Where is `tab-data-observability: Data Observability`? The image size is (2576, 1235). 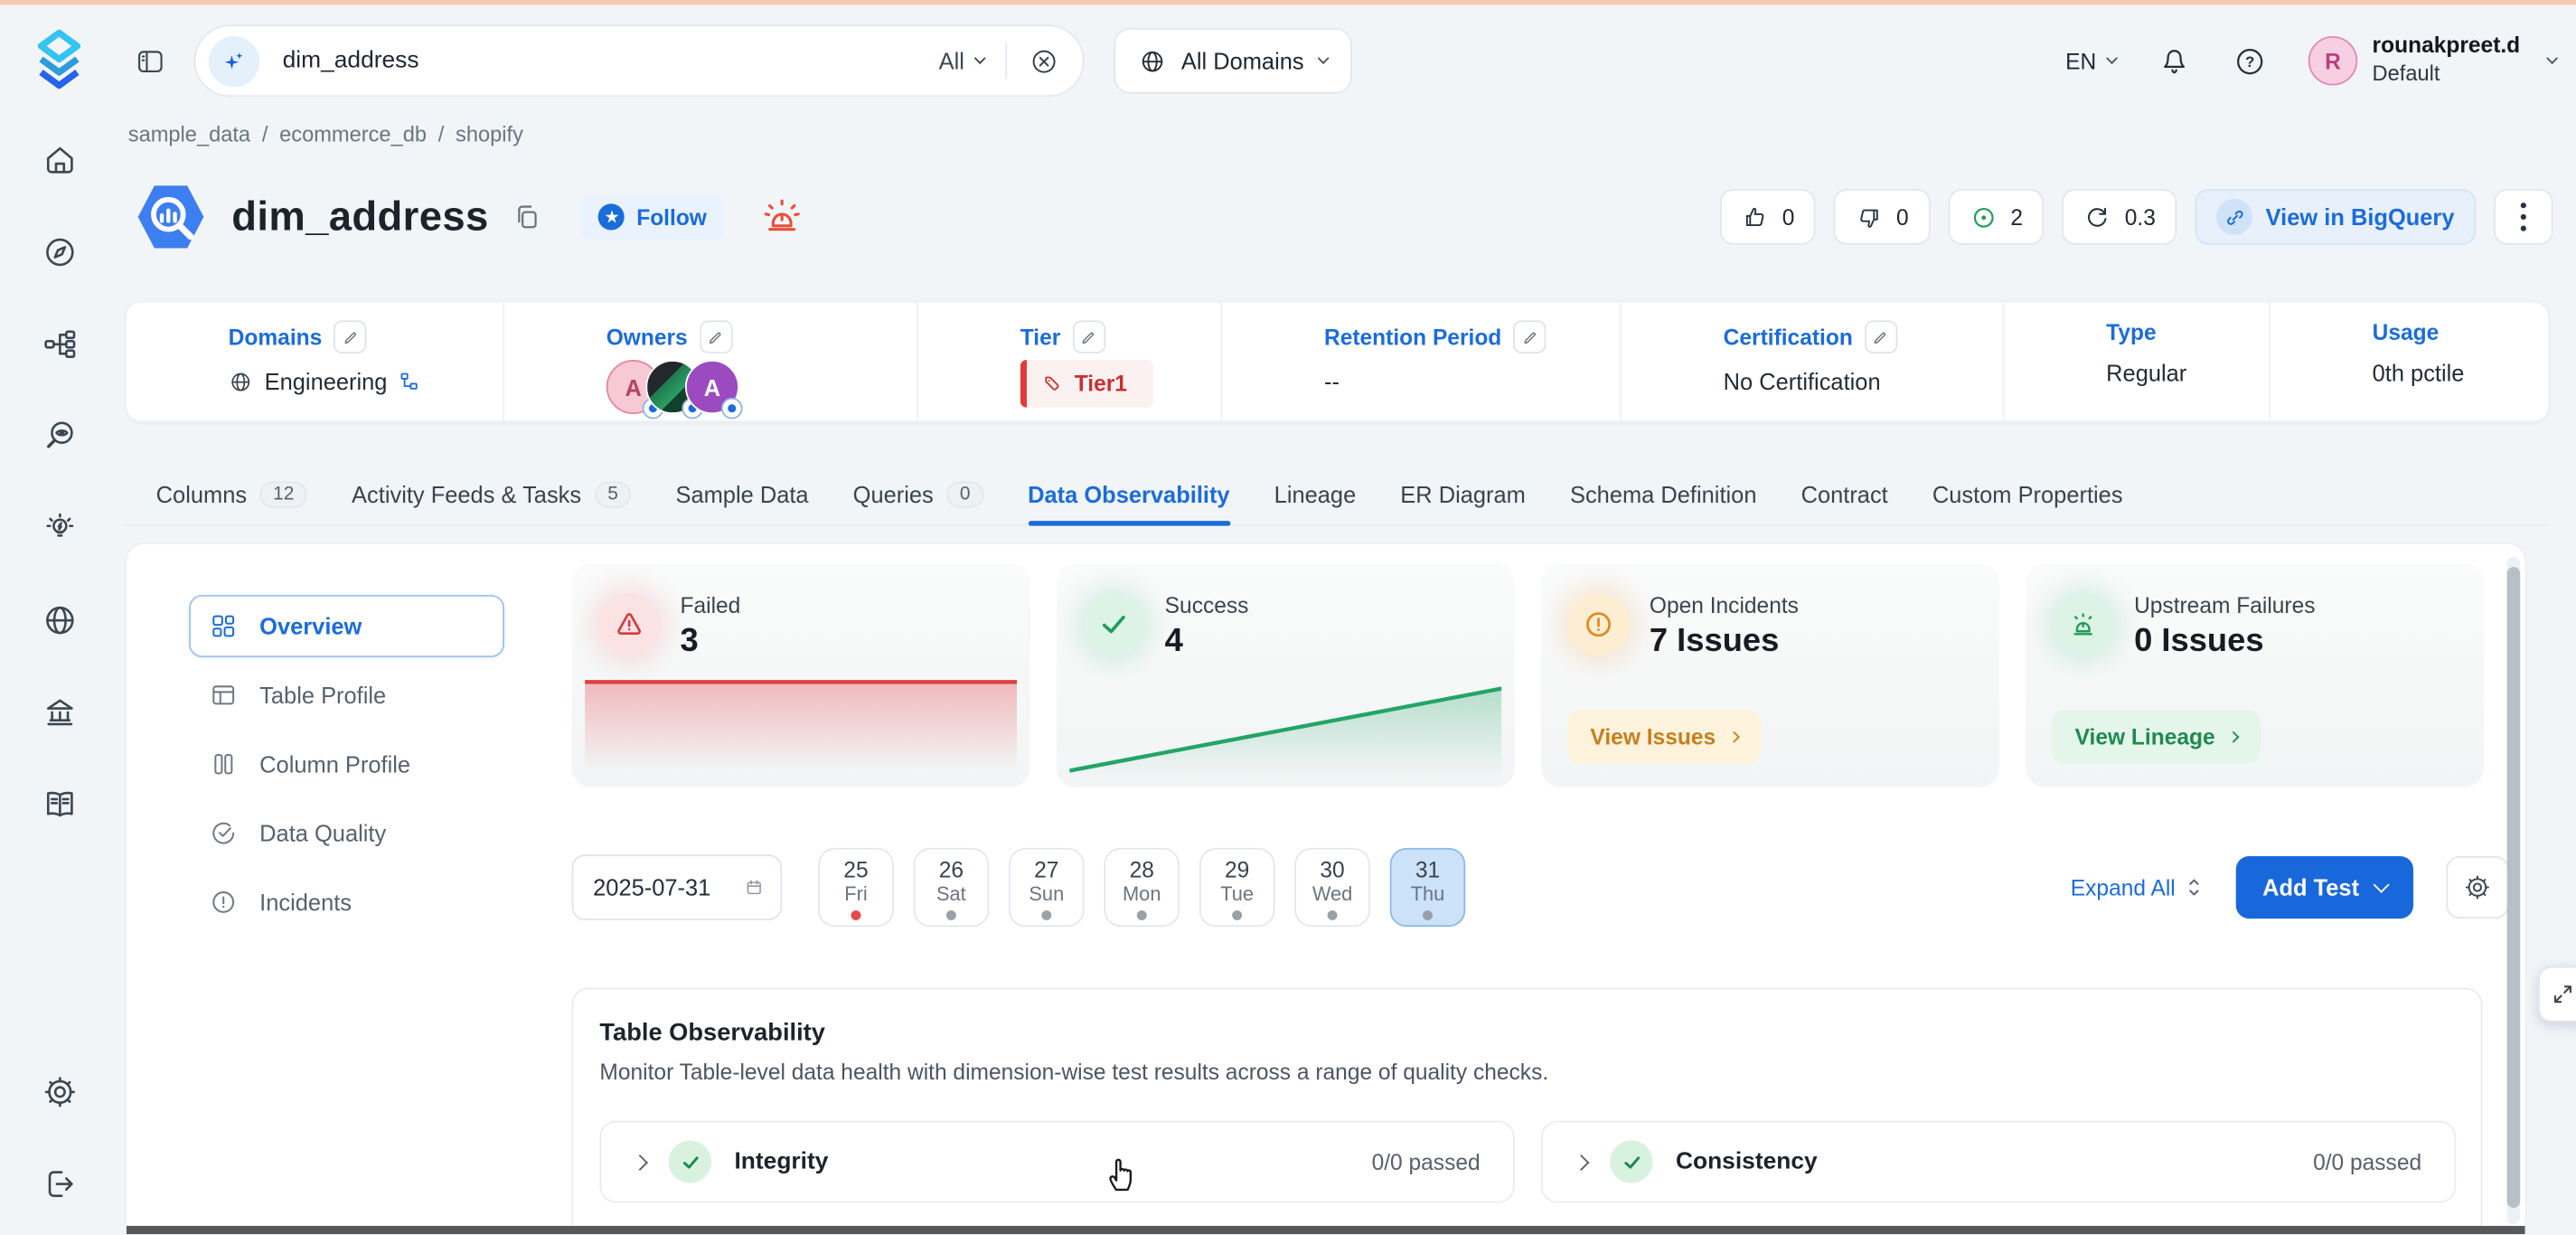 tab-data-observability: Data Observability is located at coordinates (1129, 496).